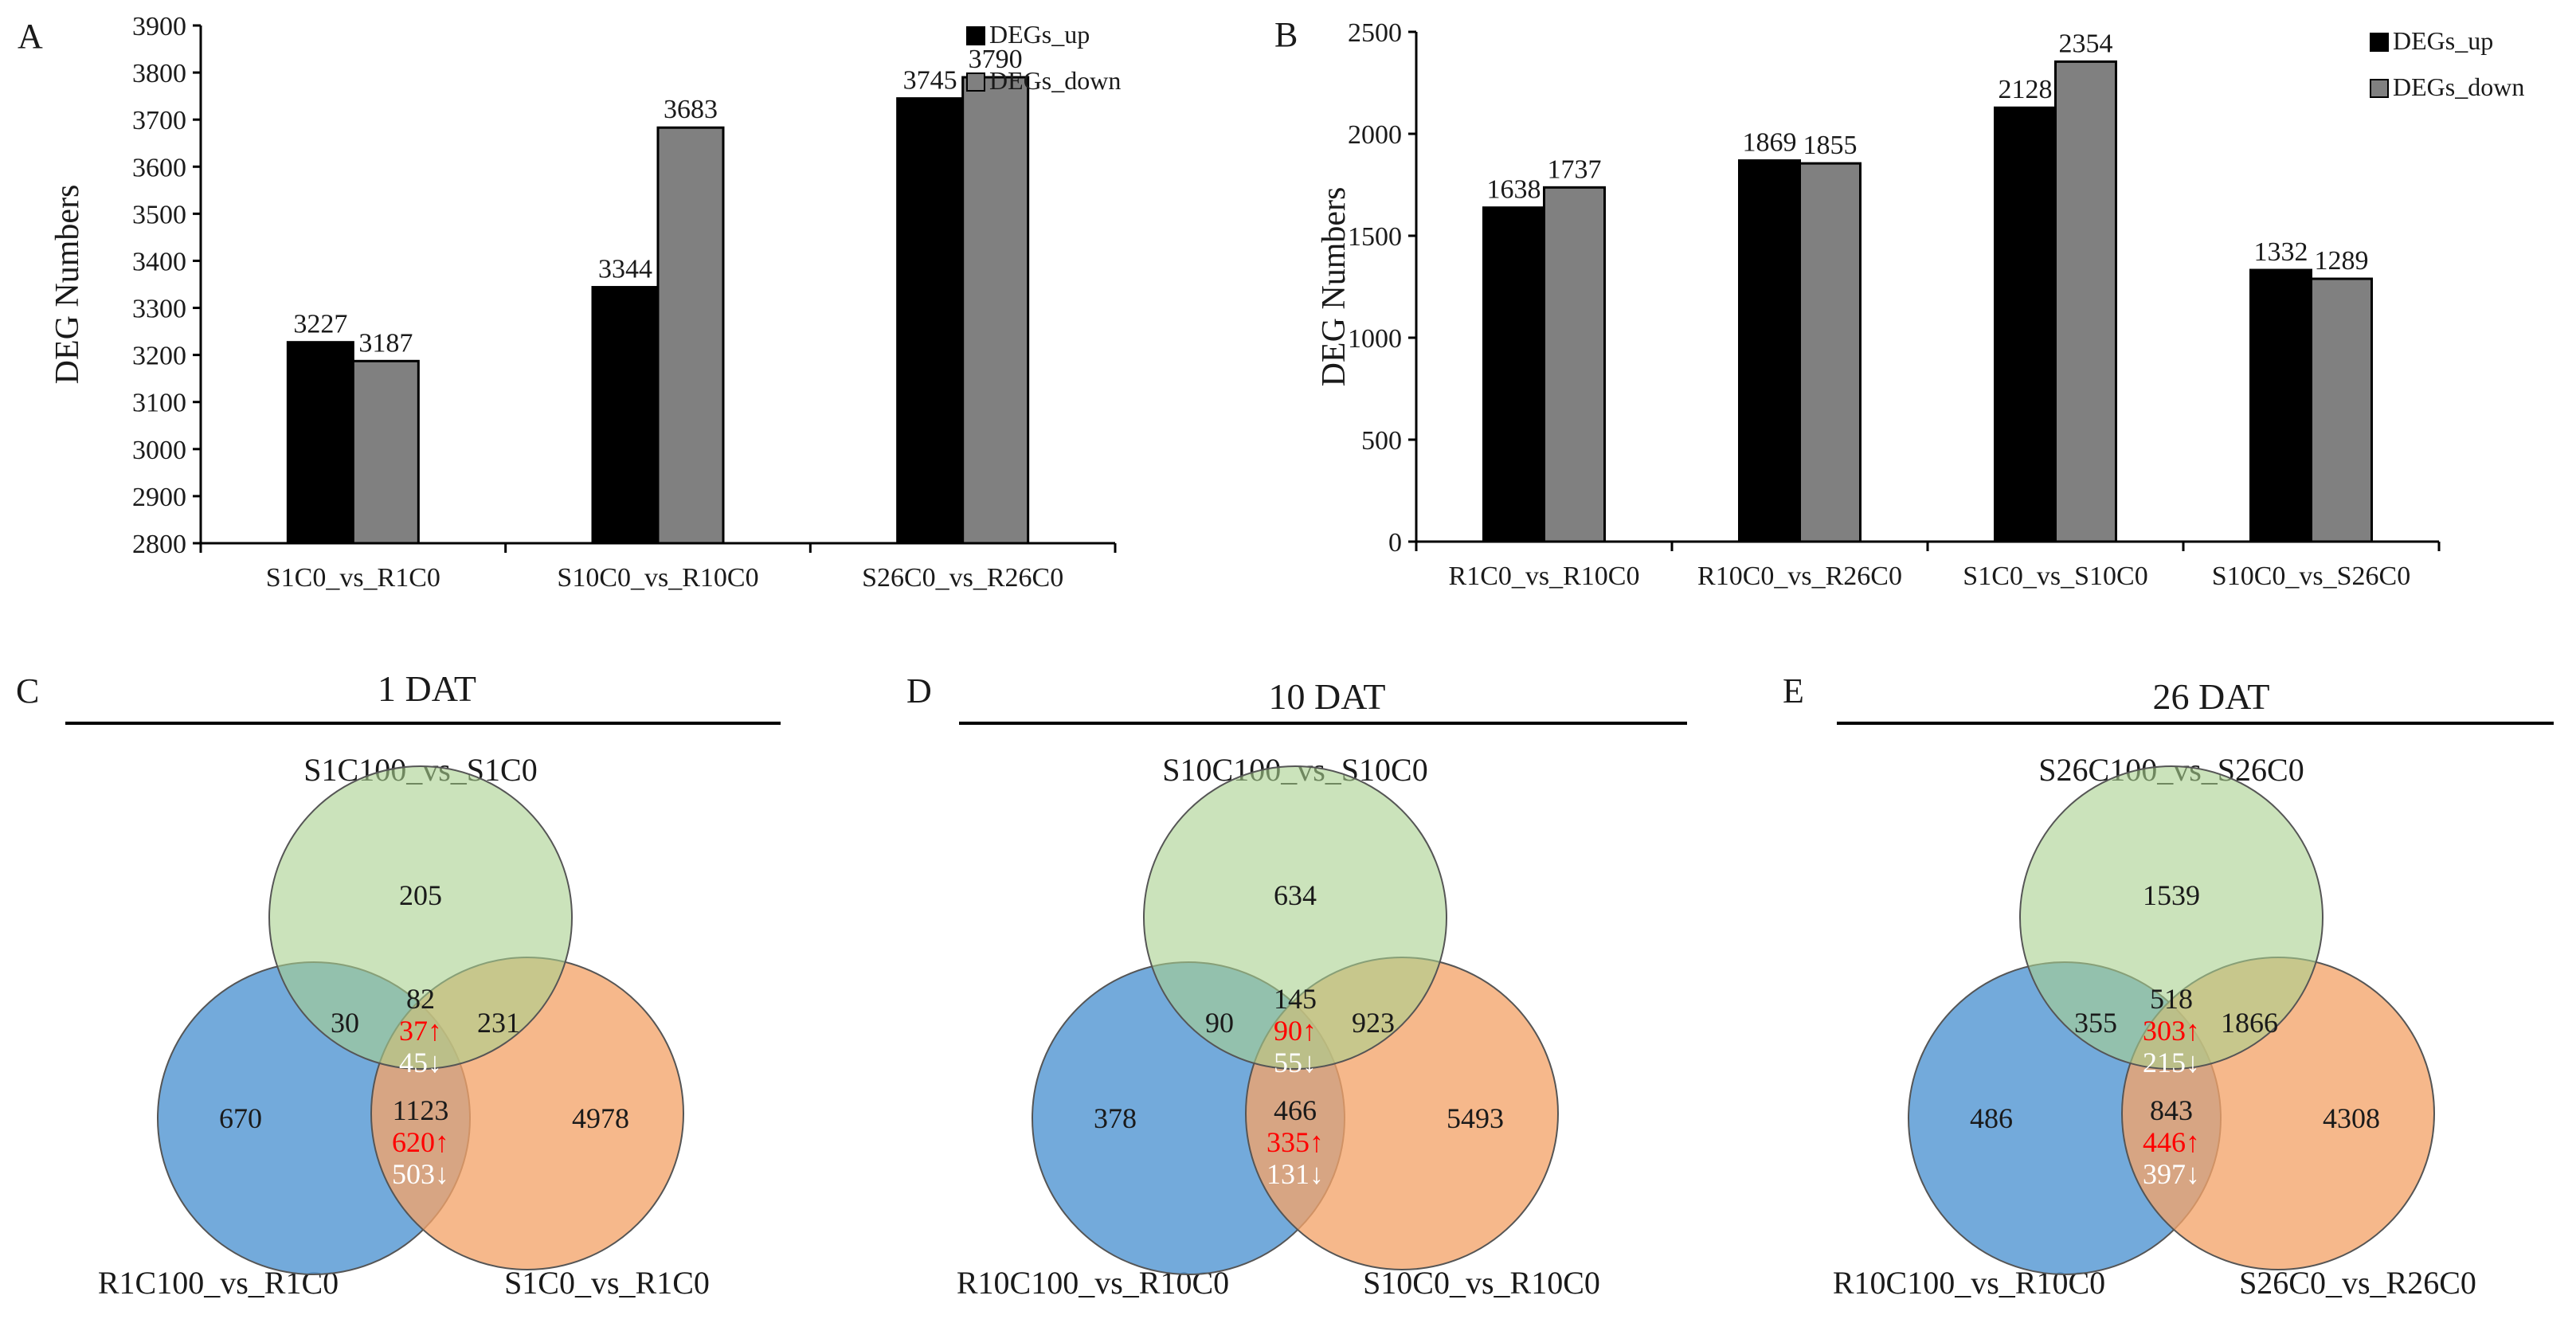 The height and width of the screenshot is (1319, 2576). What do you see at coordinates (67, 285) in the screenshot?
I see `y-axis-title: DEG Numbers` at bounding box center [67, 285].